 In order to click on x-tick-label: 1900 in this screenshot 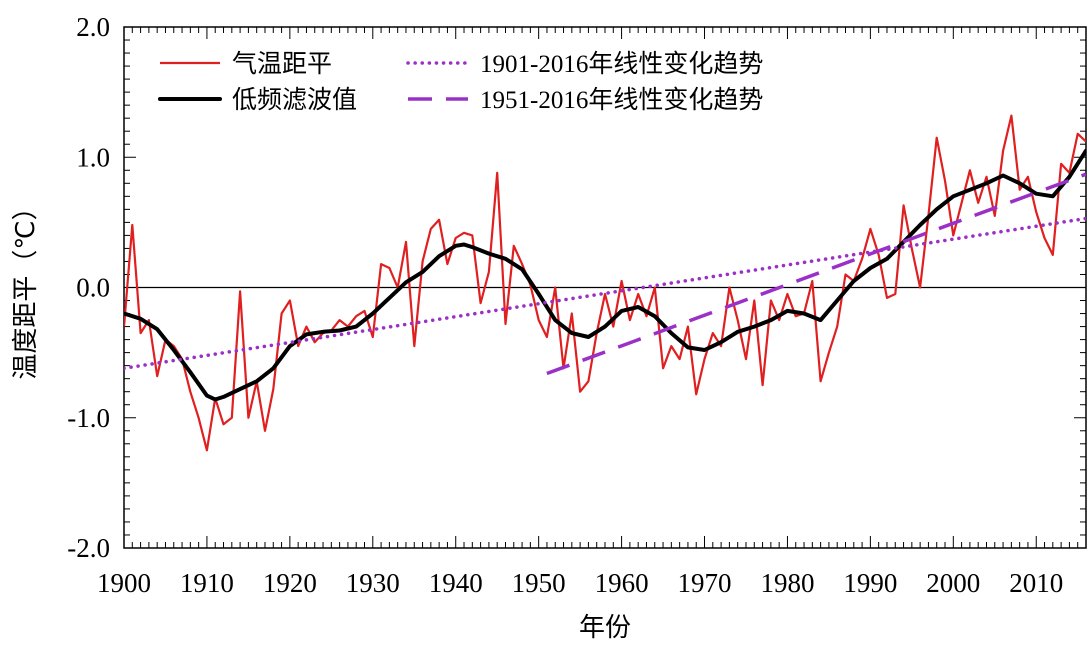, I will do `click(124, 583)`.